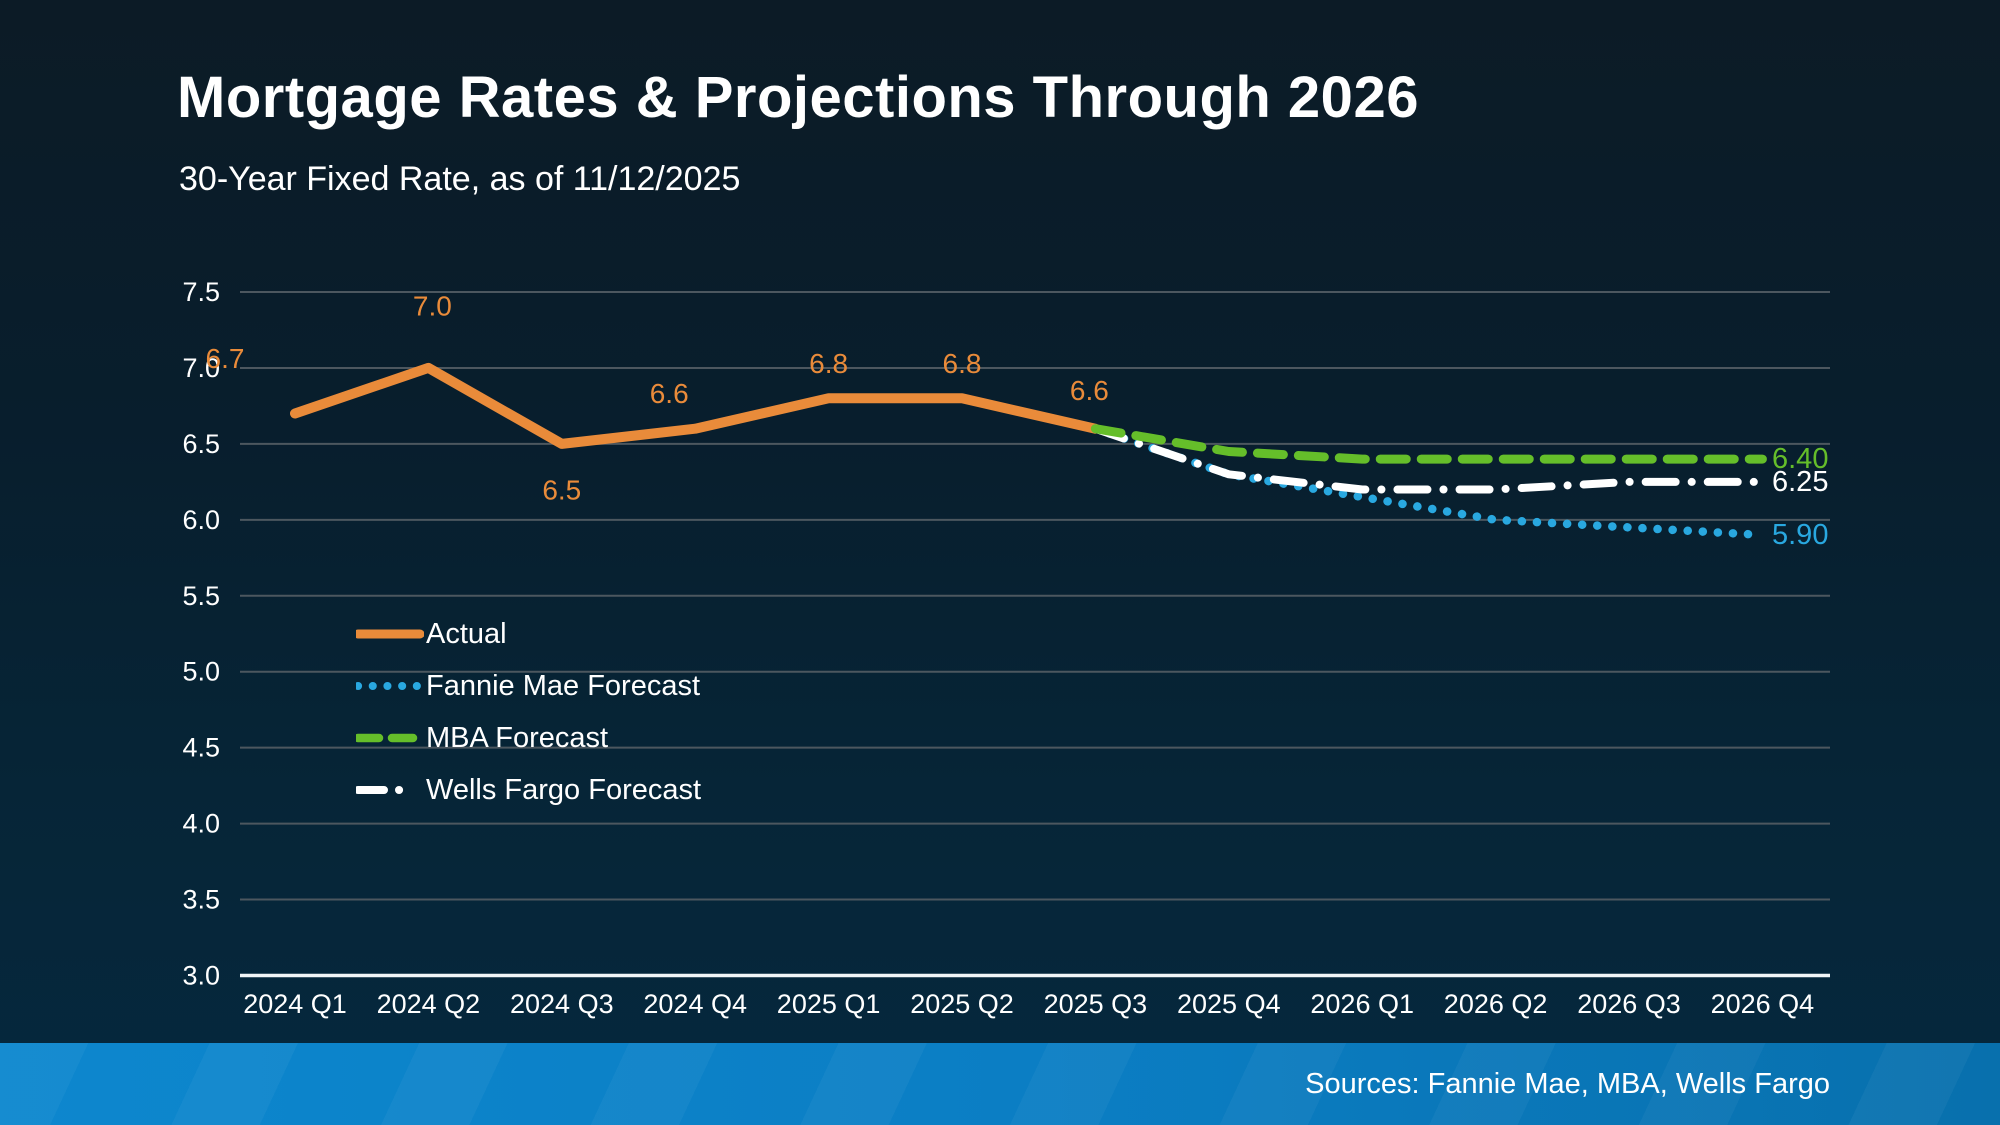  Describe the element at coordinates (1567, 1084) in the screenshot. I see `sources-text: Sources: Fannie Mae, MBA, Wells Fargo` at that location.